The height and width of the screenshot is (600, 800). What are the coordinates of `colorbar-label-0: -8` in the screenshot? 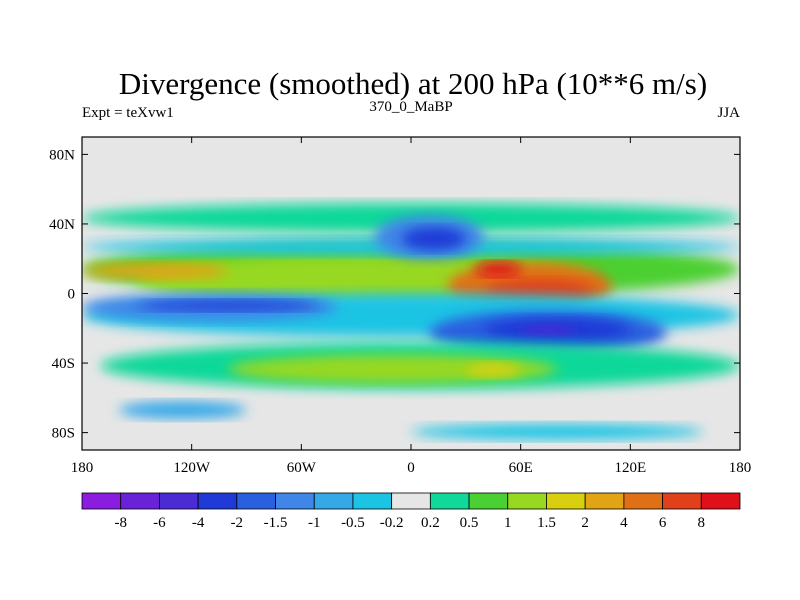 It's located at (120, 523).